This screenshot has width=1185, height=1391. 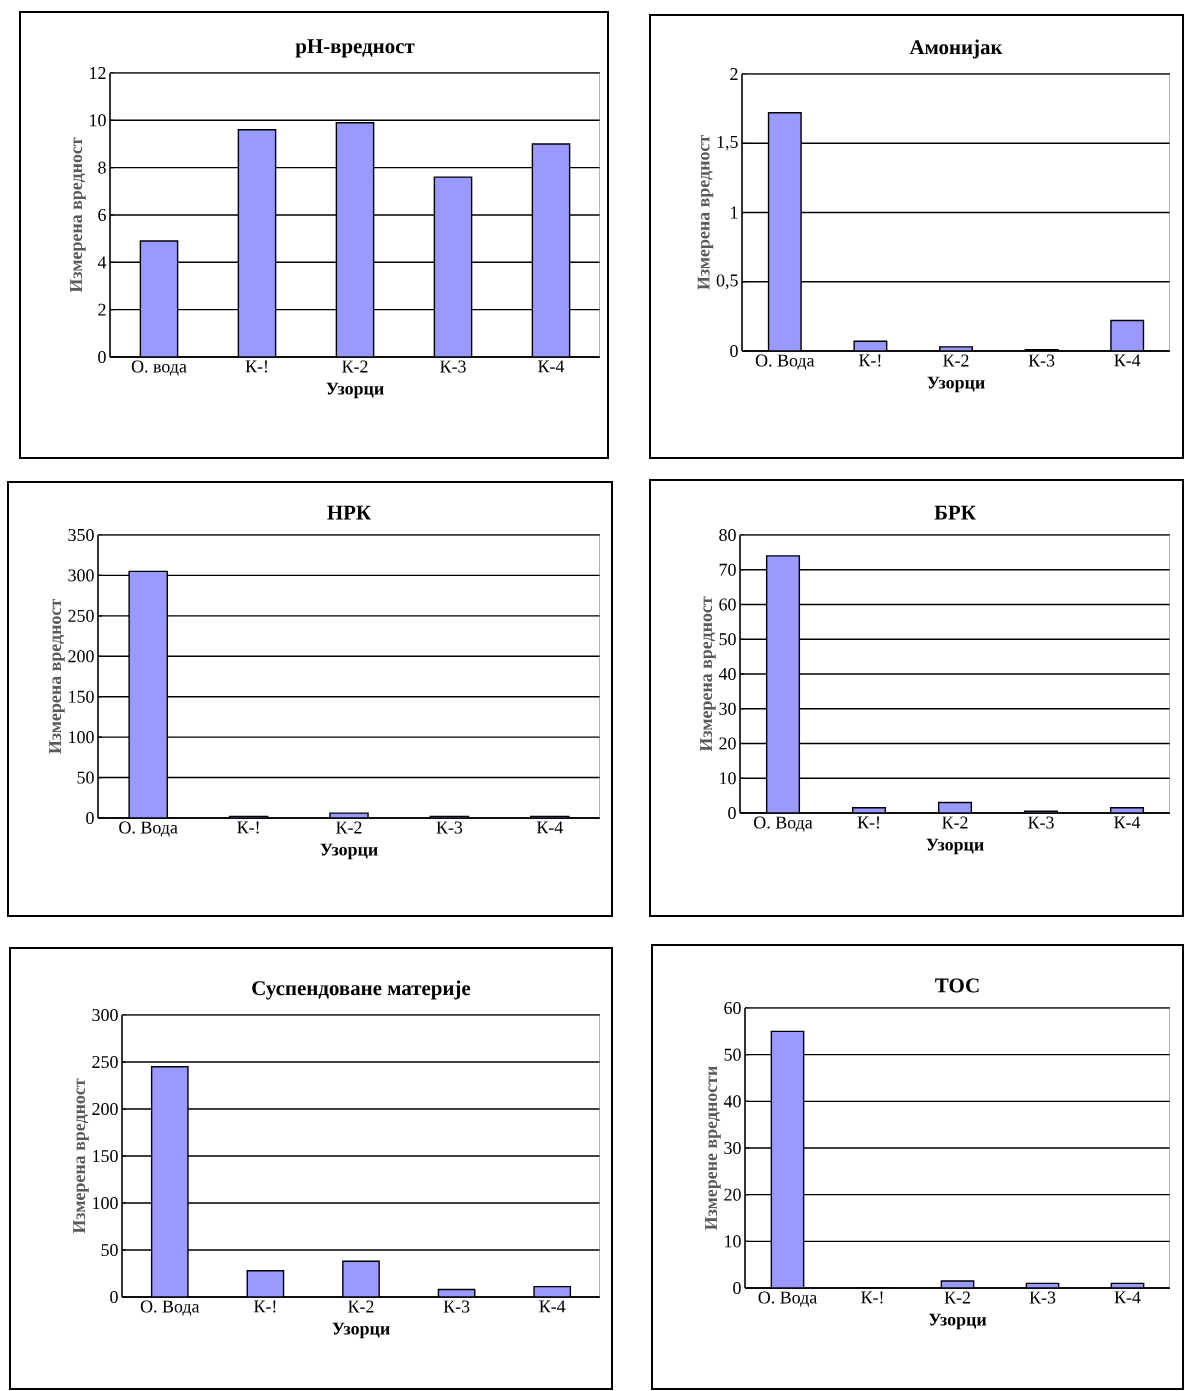 I want to click on y-axis-title: Измерене вредности, so click(x=713, y=1148).